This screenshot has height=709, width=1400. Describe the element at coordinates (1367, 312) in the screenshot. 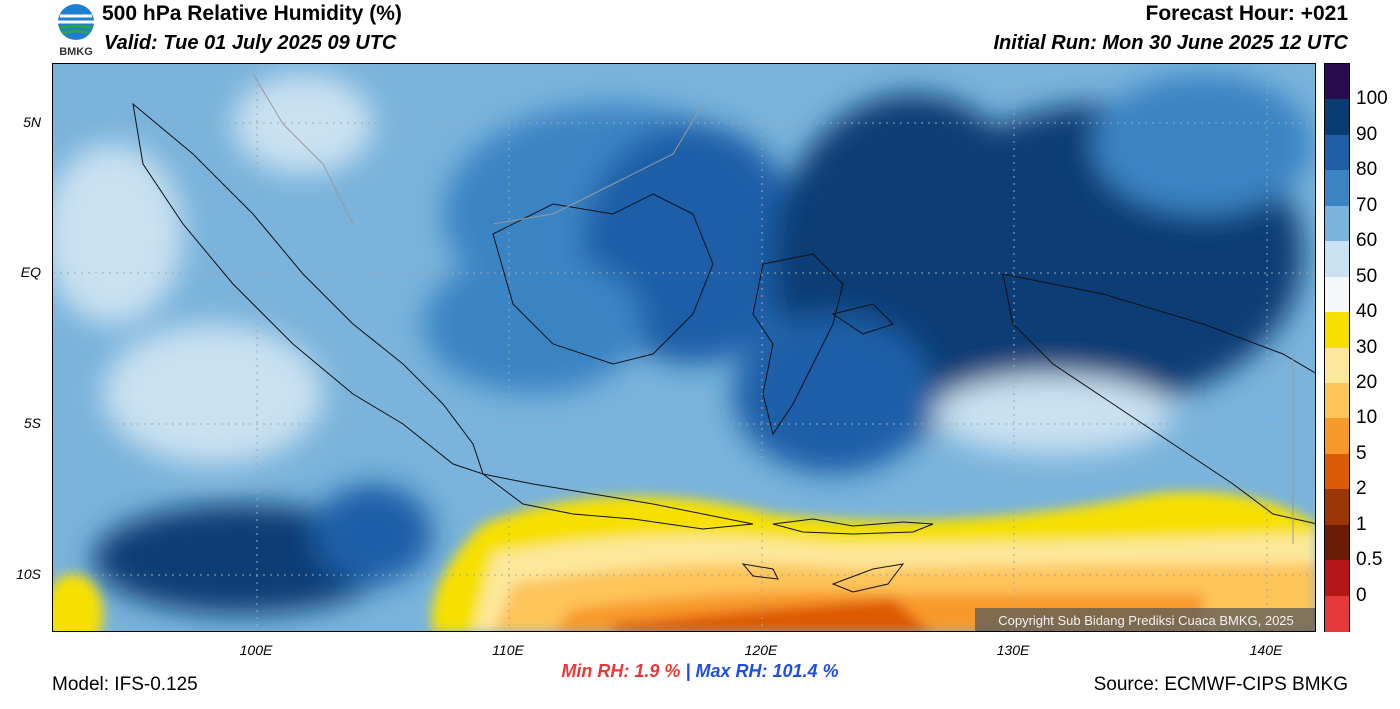

I see `colorbar-label: 40` at that location.